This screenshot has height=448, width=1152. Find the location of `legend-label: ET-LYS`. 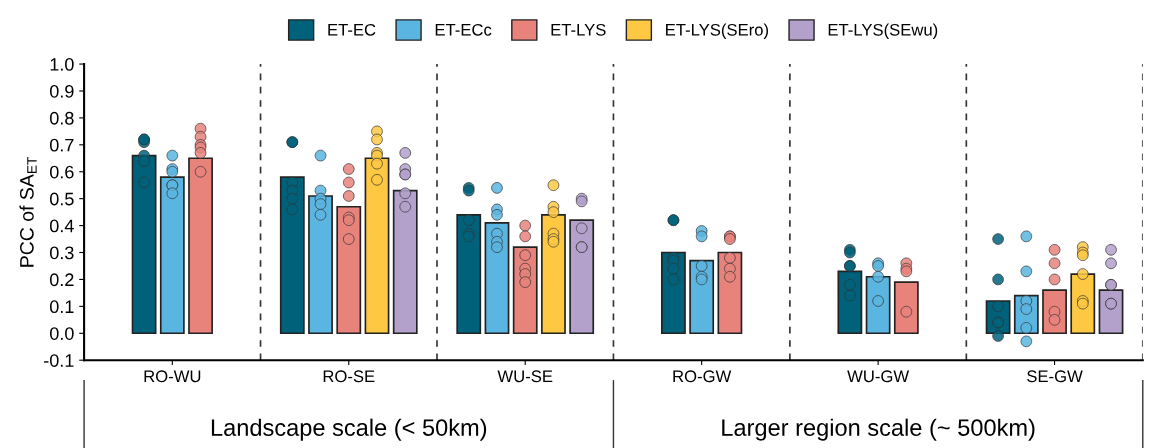

legend-label: ET-LYS is located at coordinates (578, 29).